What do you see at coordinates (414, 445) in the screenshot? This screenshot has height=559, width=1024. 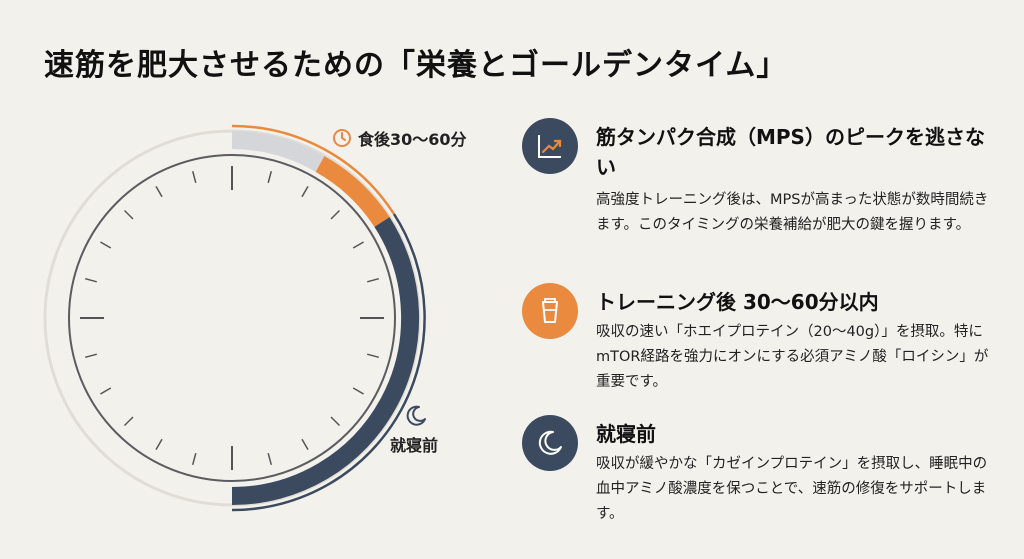 I see `annotation-bedtime: 就寝前` at bounding box center [414, 445].